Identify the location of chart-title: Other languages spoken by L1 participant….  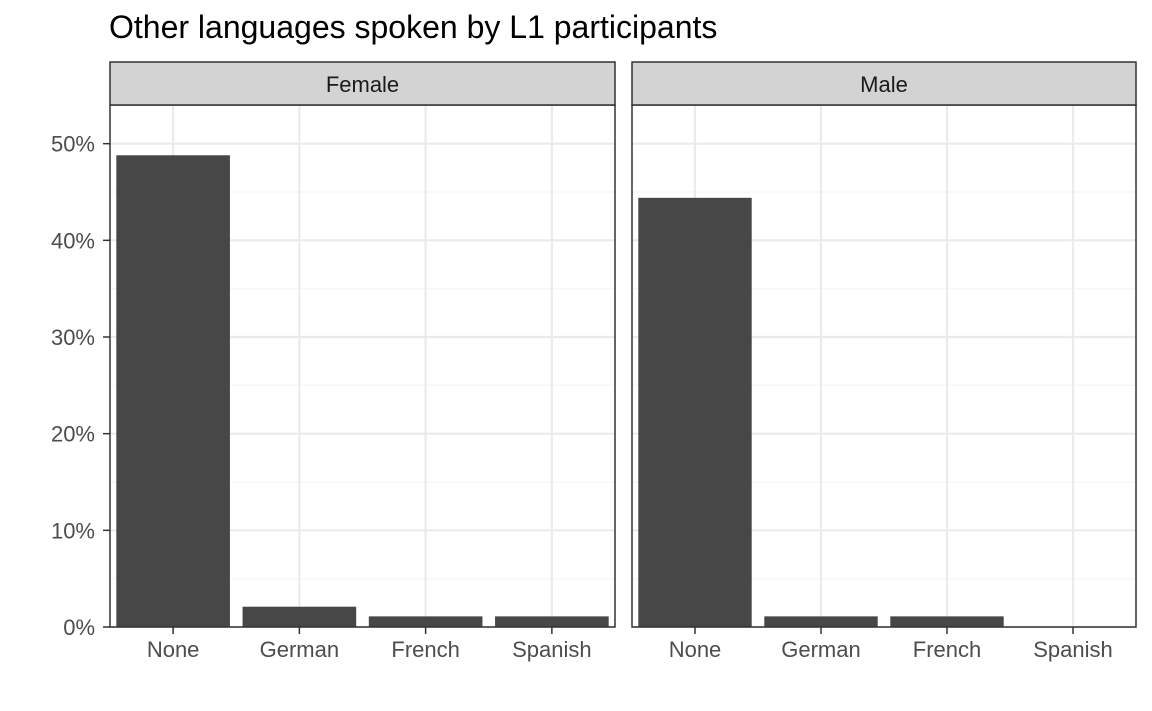
(413, 27).